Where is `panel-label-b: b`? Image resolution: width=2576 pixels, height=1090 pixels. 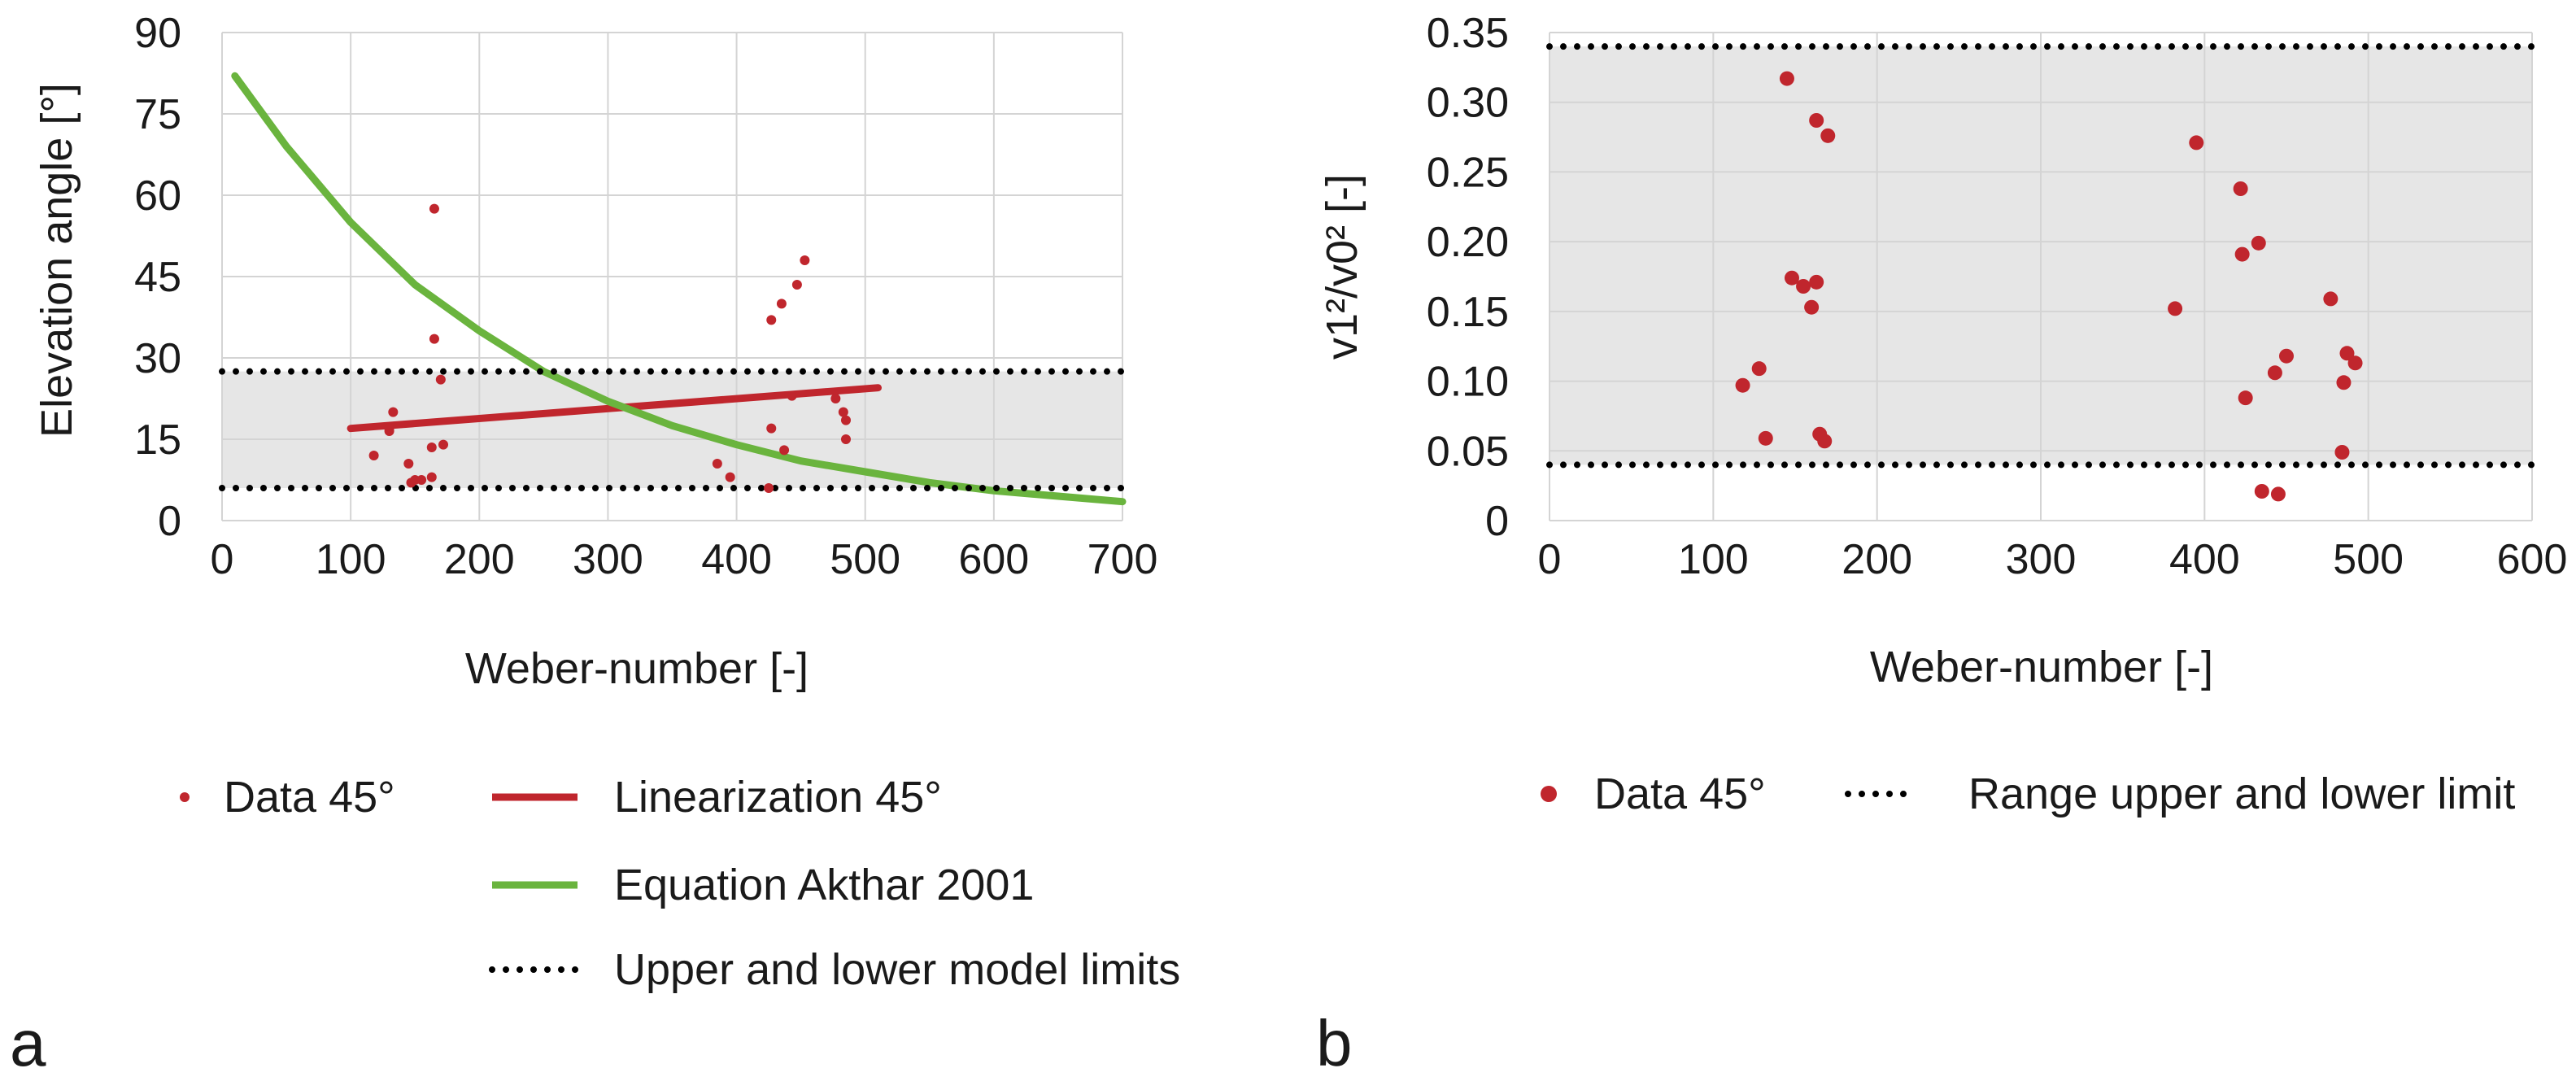 panel-label-b: b is located at coordinates (1334, 1043).